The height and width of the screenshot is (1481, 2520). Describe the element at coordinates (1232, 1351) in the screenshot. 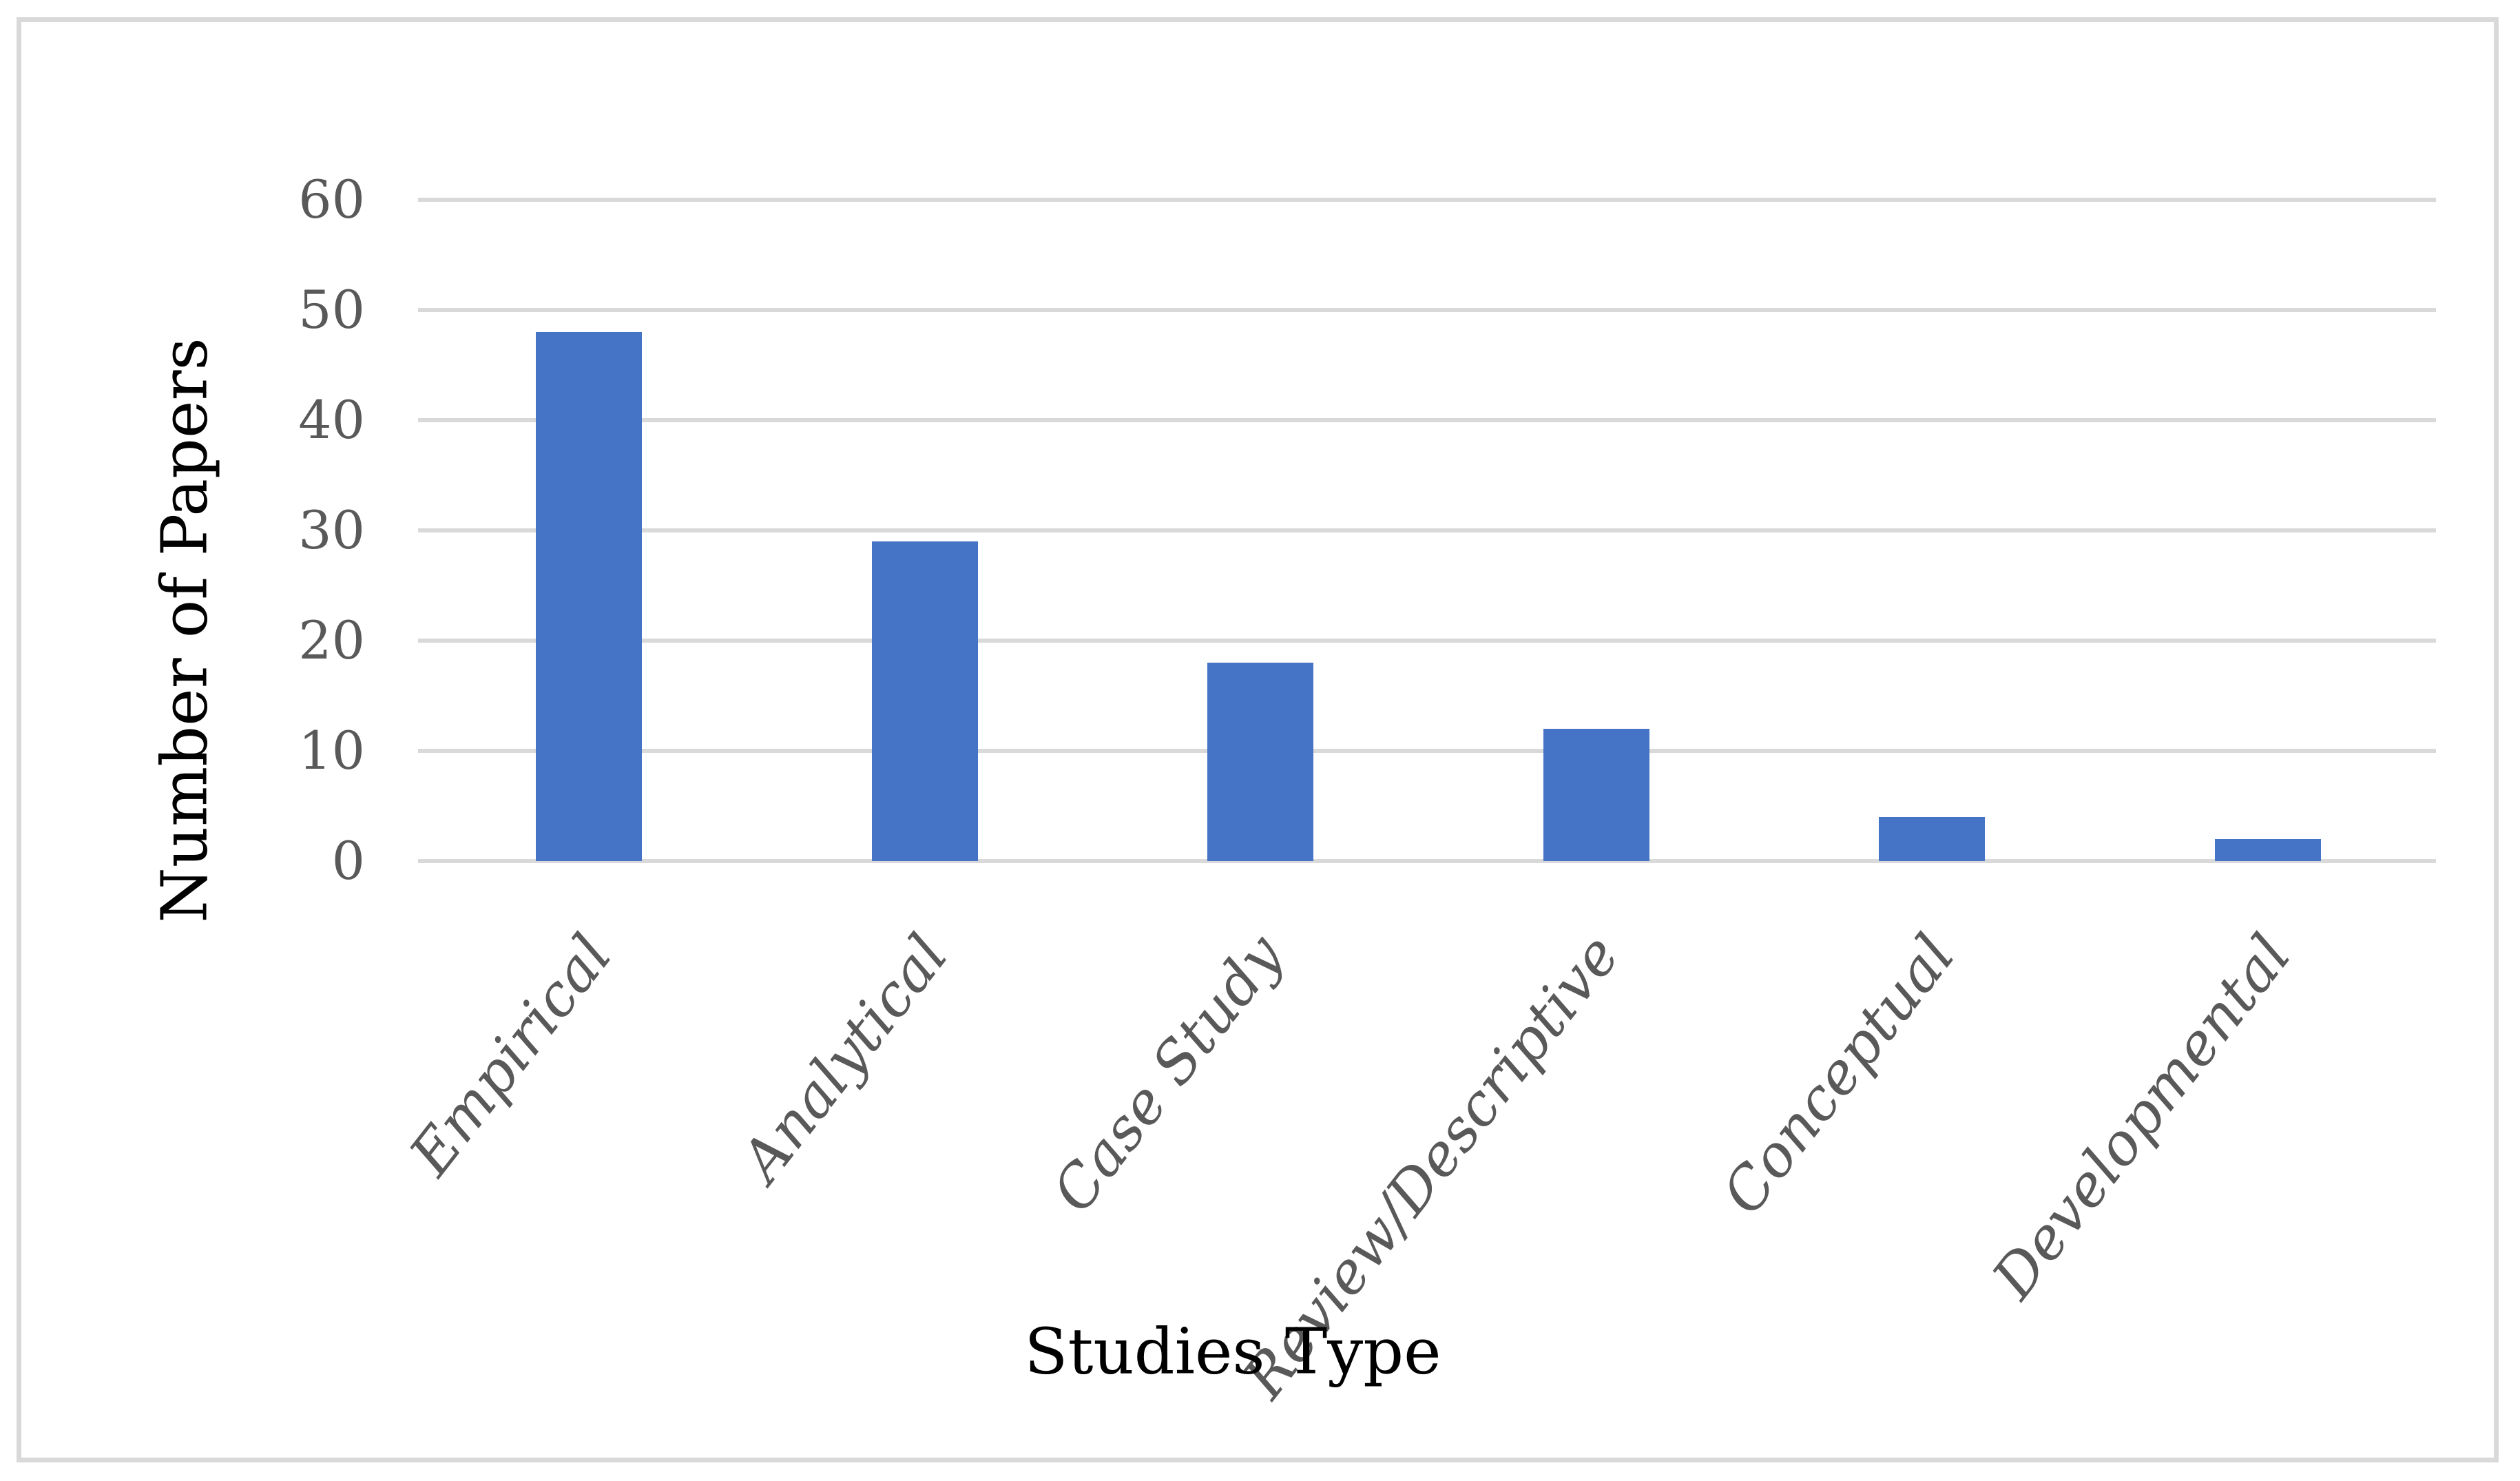

I see `x-axis-title: Studies Type` at that location.